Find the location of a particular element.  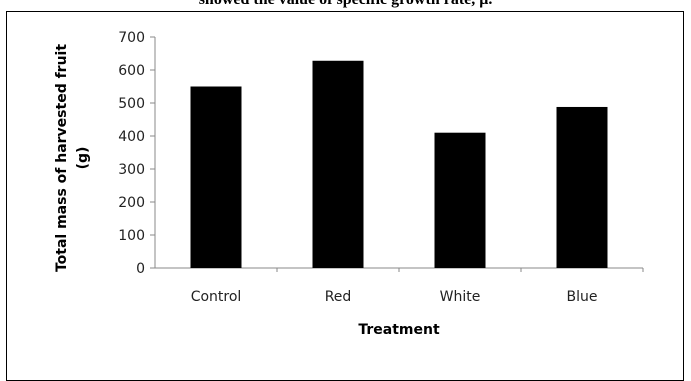

y-tick-label: 500 is located at coordinates (131, 104).